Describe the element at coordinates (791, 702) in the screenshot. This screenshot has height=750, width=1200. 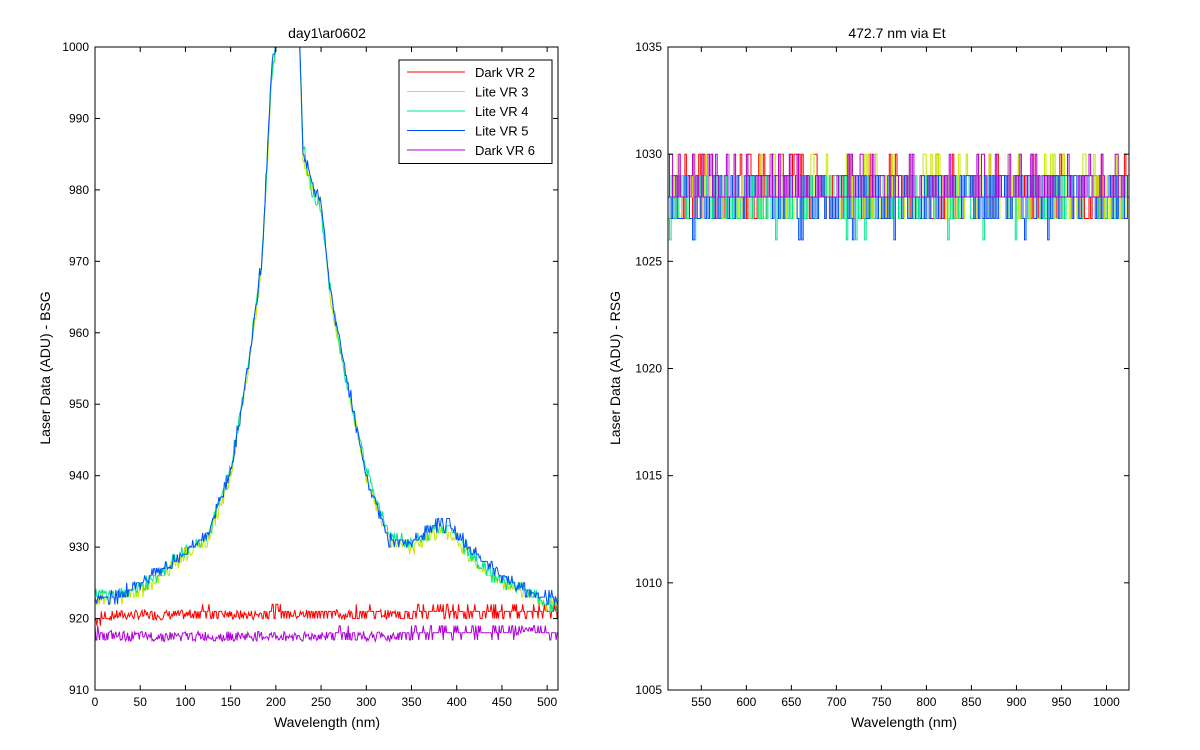
I see `chart-rsg-xtick-label: 650` at that location.